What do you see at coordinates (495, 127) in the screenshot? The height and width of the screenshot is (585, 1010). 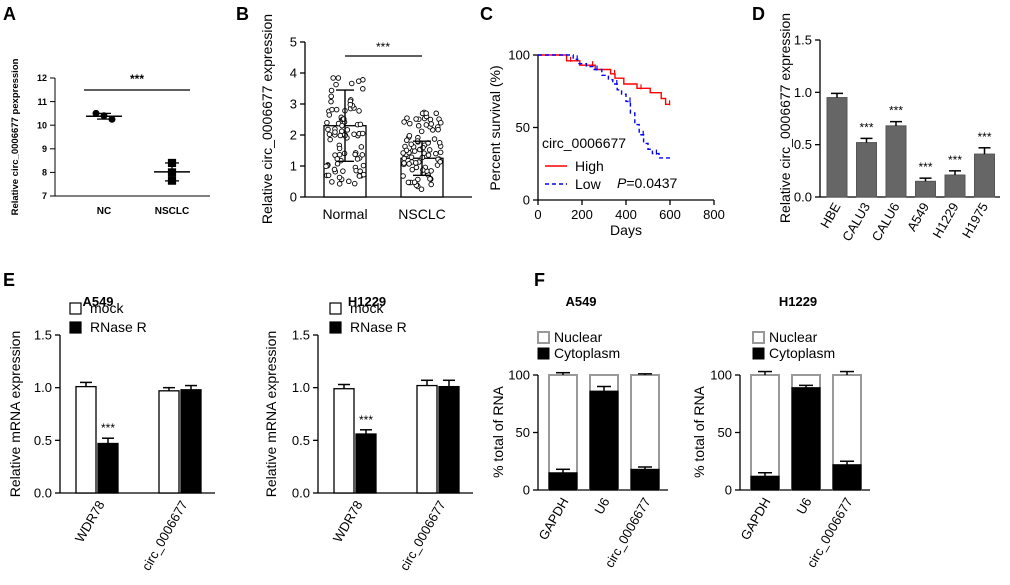 I see `y-axis-label: Percent survival (%)` at bounding box center [495, 127].